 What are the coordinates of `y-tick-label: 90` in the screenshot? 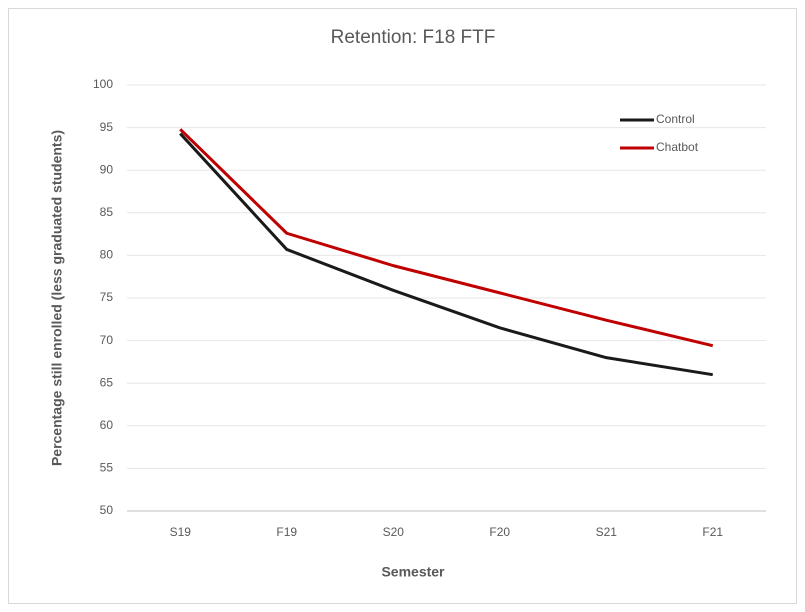 It's located at (107, 169).